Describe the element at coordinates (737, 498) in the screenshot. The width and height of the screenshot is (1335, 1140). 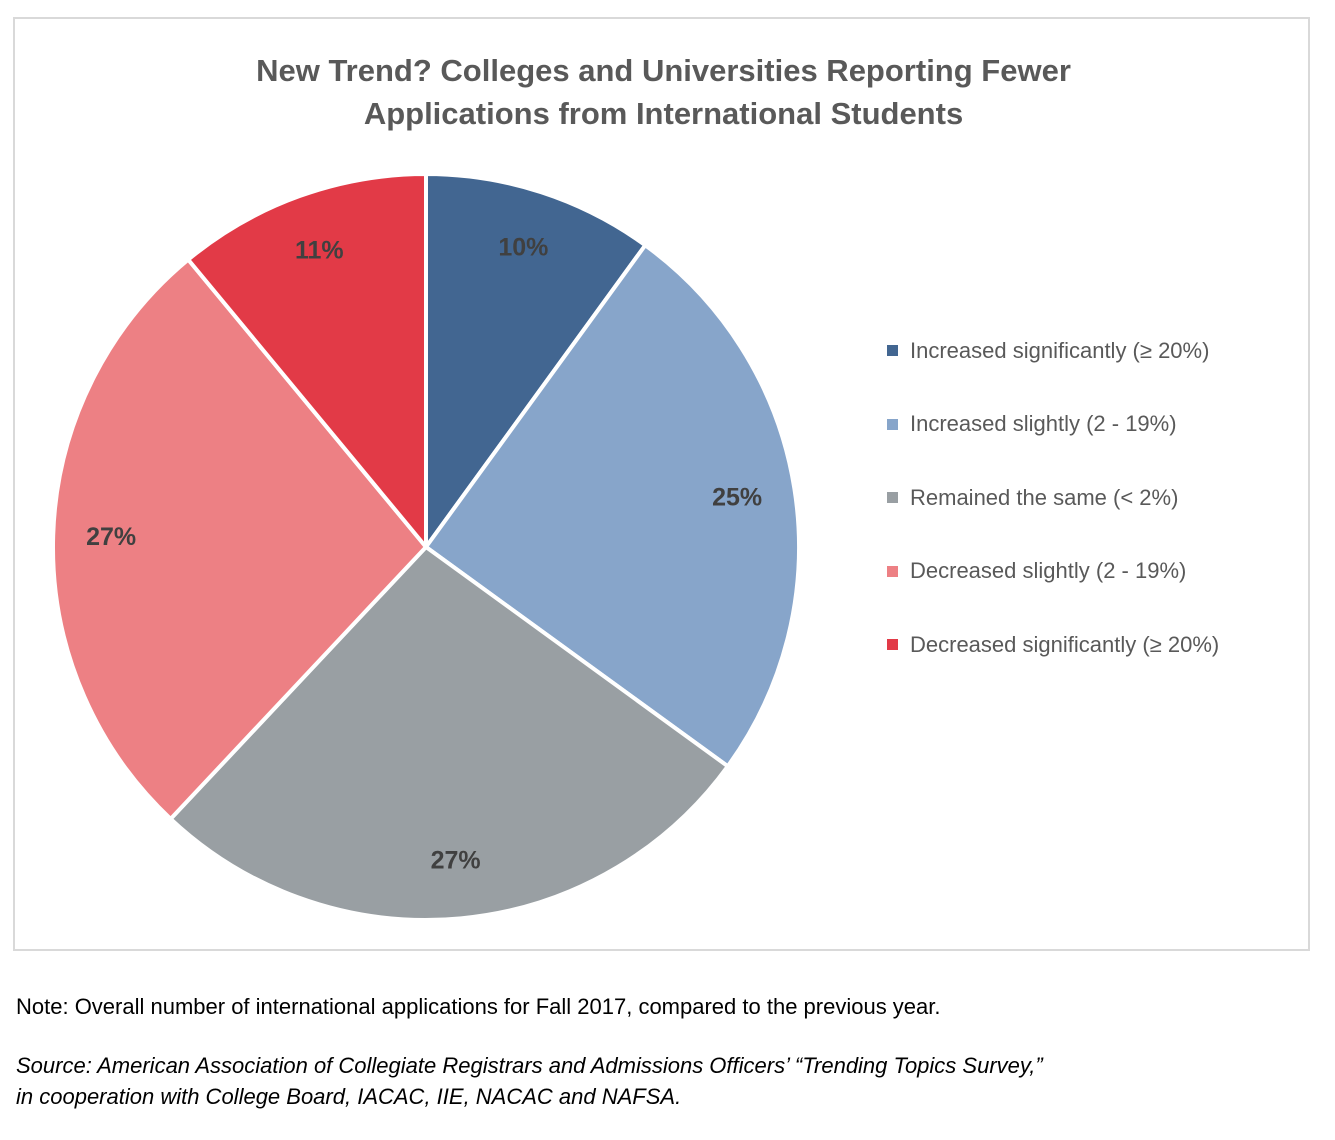
I see `pie-slice-label-2: 25%` at that location.